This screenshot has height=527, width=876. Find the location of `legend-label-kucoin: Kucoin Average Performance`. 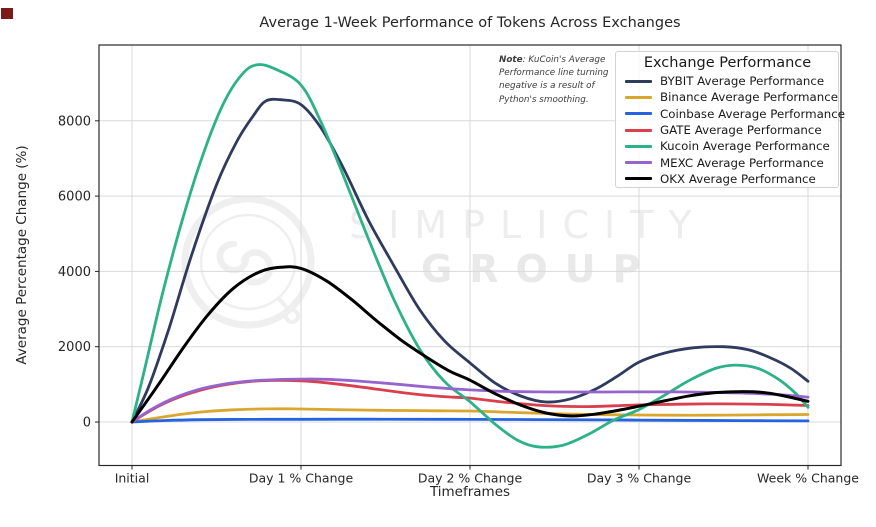

legend-label-kucoin: Kucoin Average Performance is located at coordinates (745, 146).